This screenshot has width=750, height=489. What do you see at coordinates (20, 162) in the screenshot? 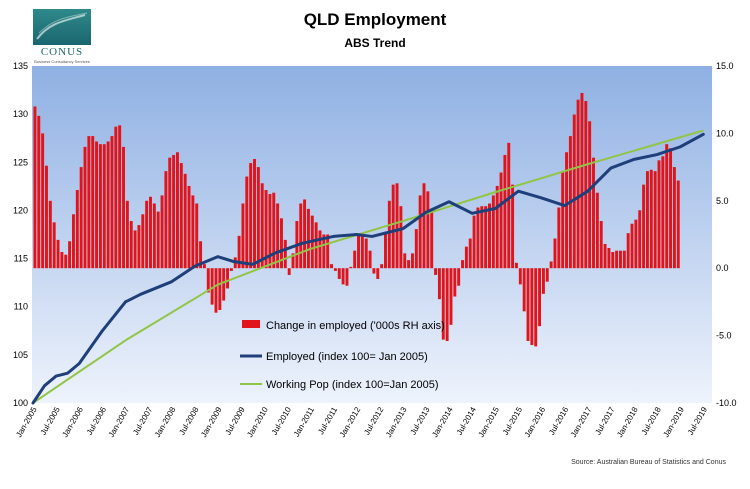
I see `left-tick-label: 125` at bounding box center [20, 162].